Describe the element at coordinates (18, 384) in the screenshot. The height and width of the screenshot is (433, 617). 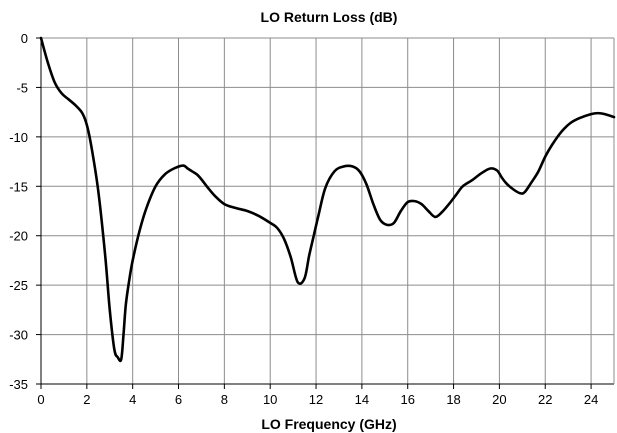
I see `y-tick-label: -35` at that location.